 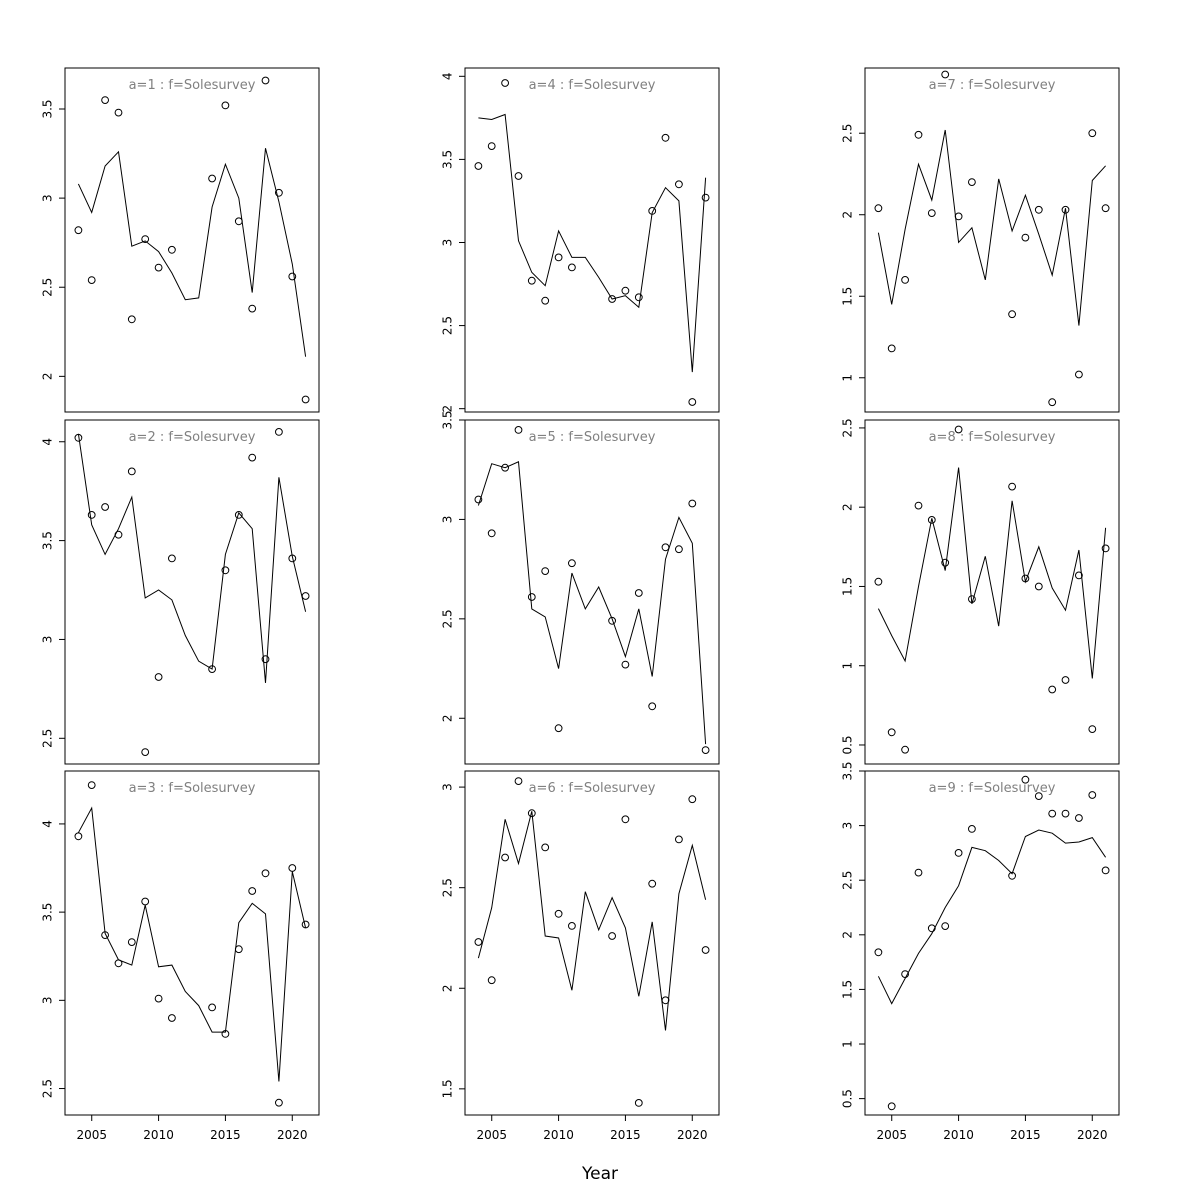 What do you see at coordinates (225, 1135) in the screenshot?
I see `x-tick-label: 2015` at bounding box center [225, 1135].